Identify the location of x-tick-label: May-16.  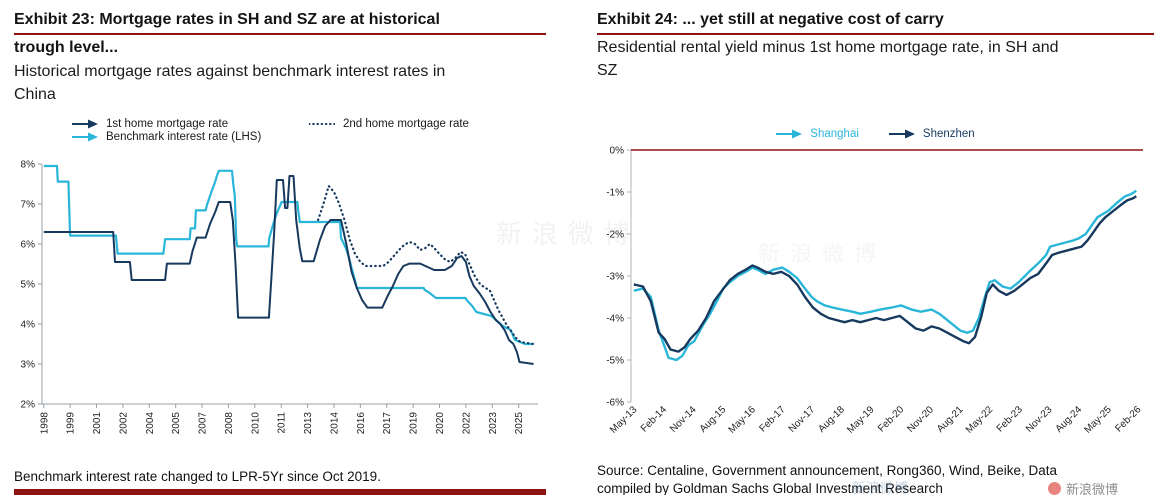
(743, 420).